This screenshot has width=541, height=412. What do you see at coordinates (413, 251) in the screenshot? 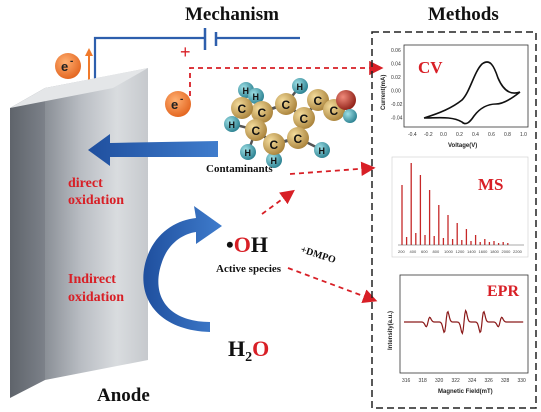
I see `ms-xtick: 400` at bounding box center [413, 251].